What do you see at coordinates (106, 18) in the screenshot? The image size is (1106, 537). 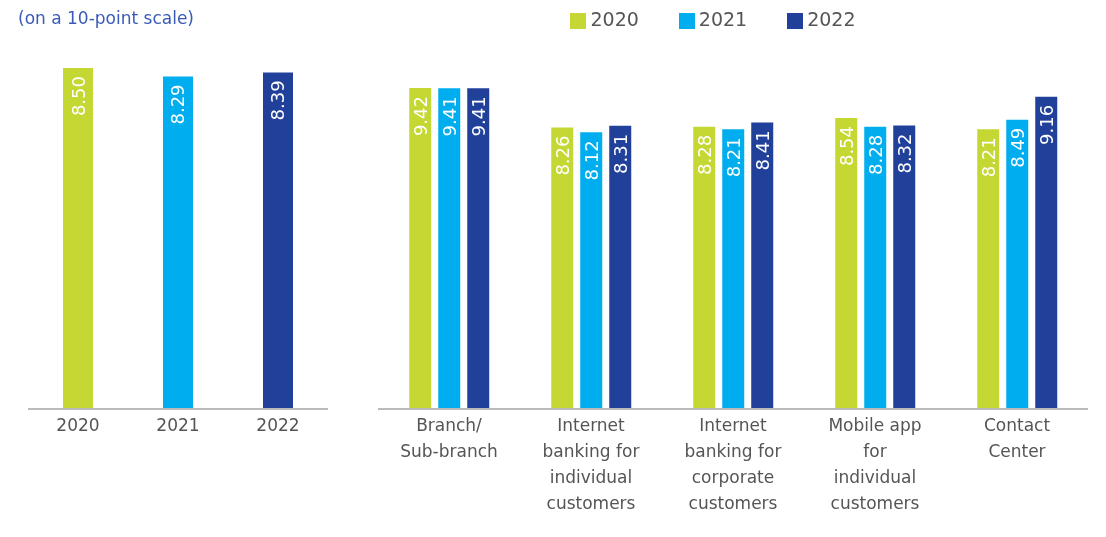 I see `chart-subtitle: (on a 10-point scale)` at bounding box center [106, 18].